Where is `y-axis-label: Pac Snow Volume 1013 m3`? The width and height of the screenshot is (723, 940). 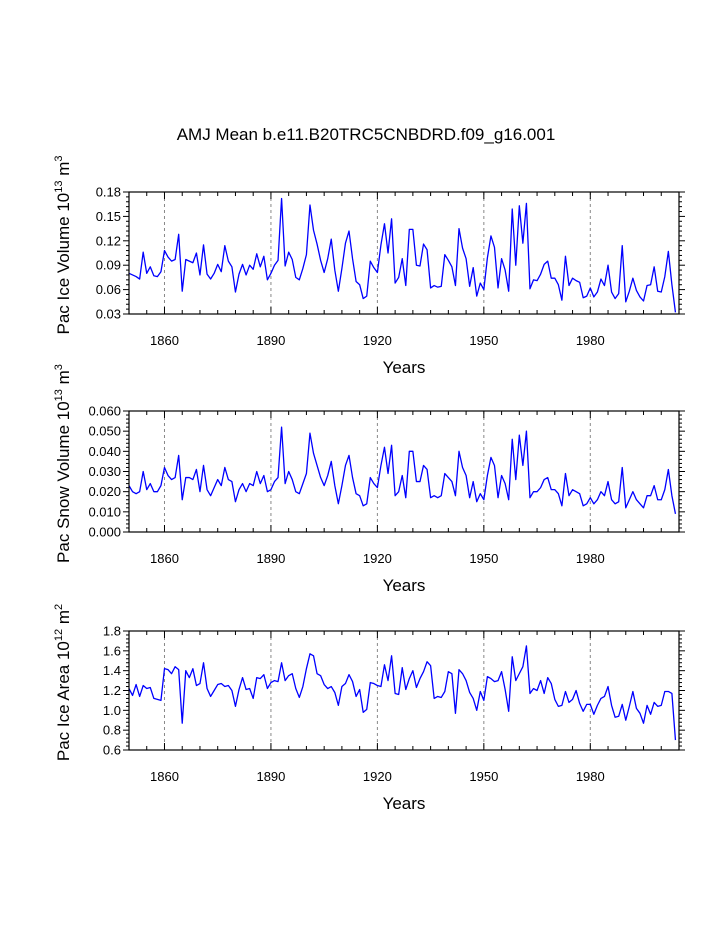
y-axis-label: Pac Snow Volume 1013 m3 is located at coordinates (63, 463).